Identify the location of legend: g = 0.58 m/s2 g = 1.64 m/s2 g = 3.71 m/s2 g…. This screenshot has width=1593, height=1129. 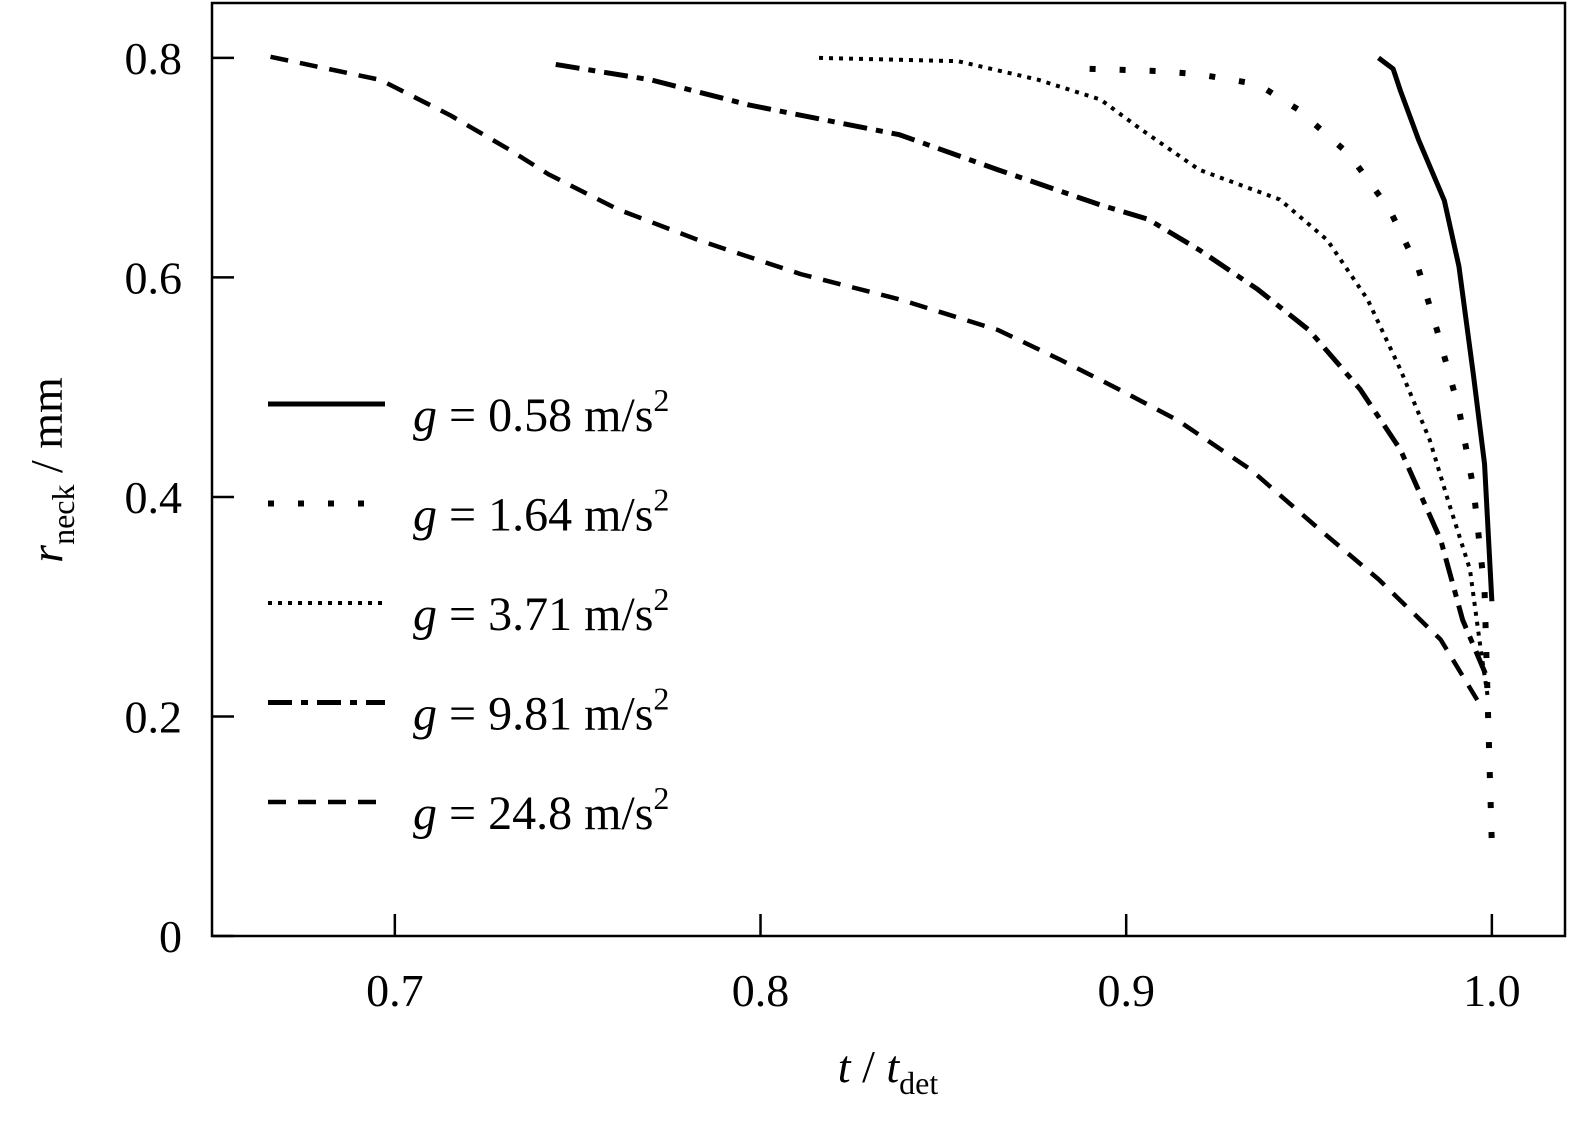
(468, 611).